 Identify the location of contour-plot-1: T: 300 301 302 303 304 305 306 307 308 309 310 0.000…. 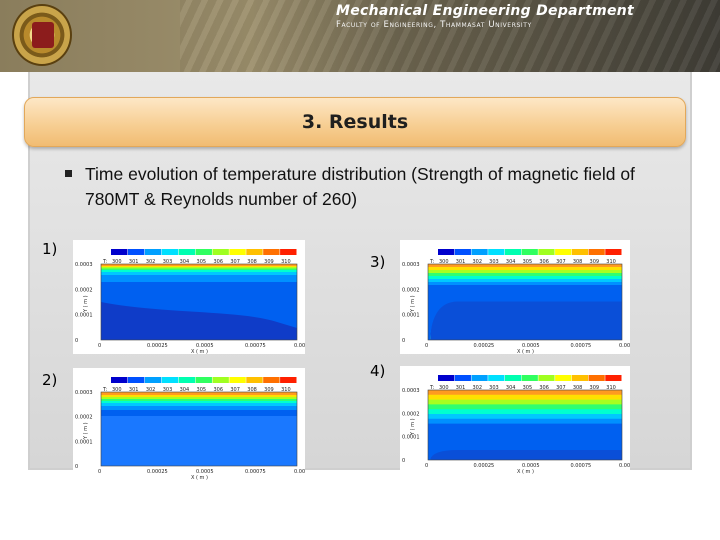
(189, 297).